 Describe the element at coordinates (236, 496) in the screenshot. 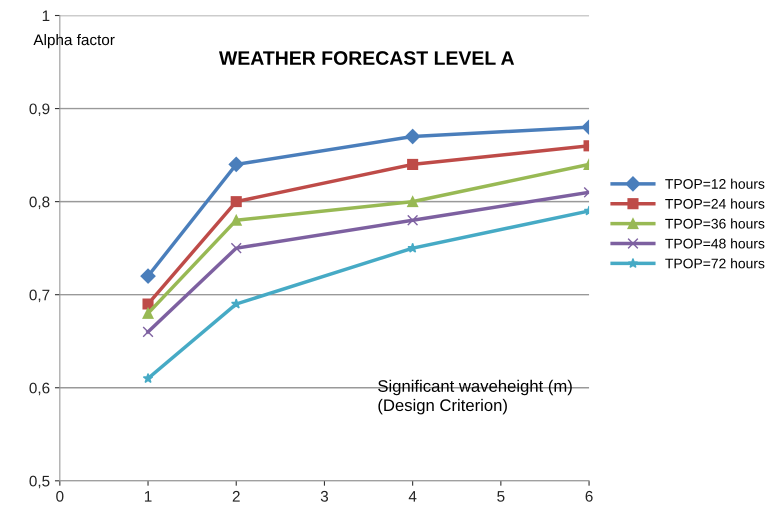

I see `x-tick-label: 2` at that location.